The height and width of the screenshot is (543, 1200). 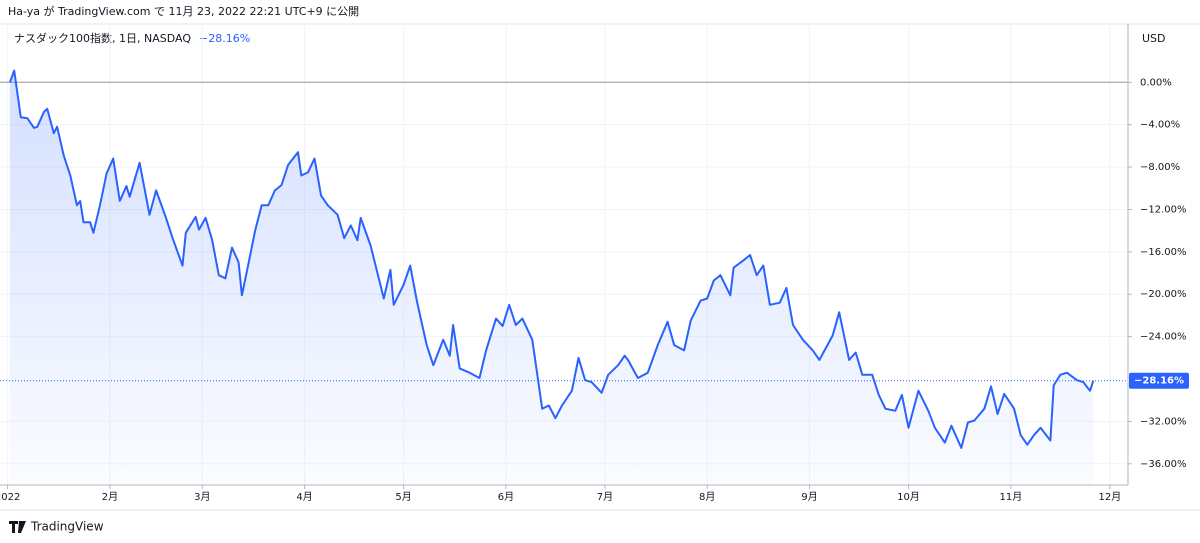 I want to click on logo-icon, so click(x=17, y=527).